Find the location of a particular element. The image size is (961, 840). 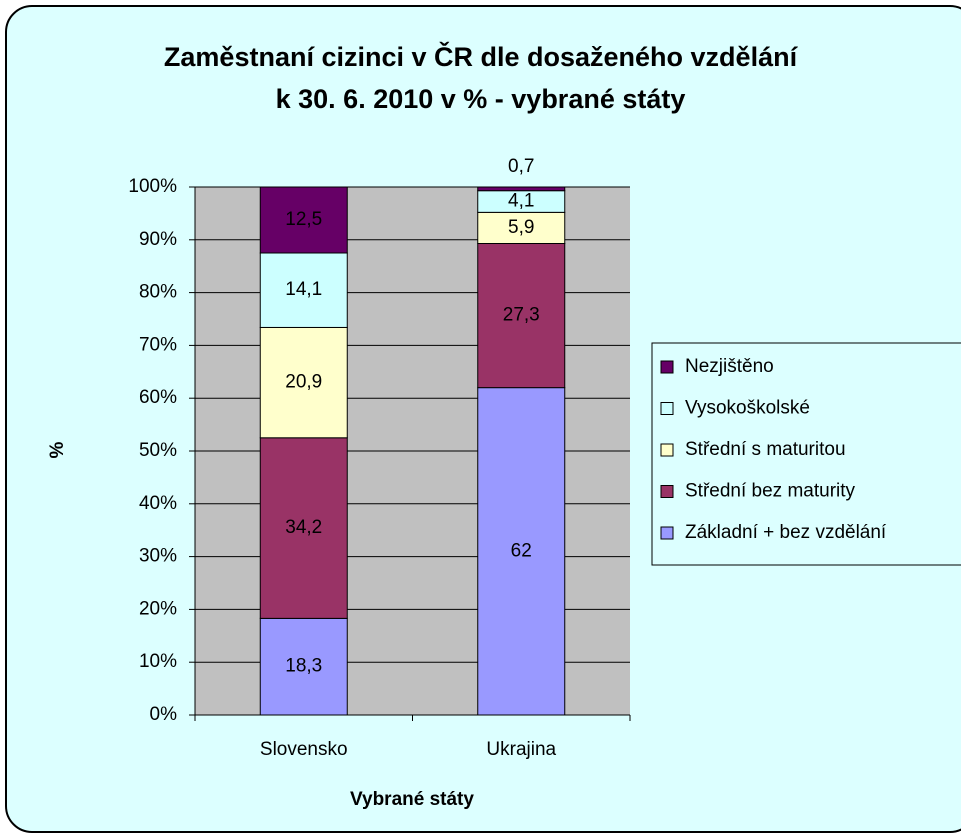

y-axis-title: % is located at coordinates (57, 449).